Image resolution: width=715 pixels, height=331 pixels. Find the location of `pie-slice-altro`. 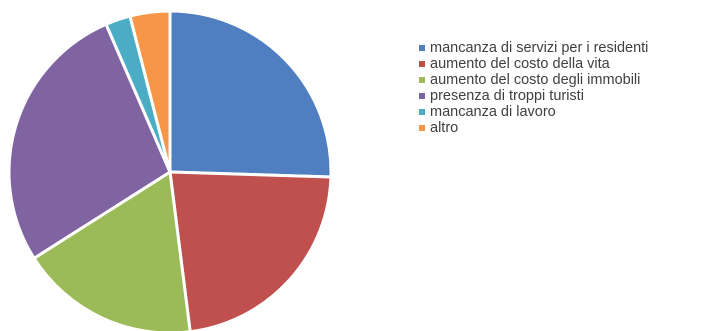

pie-slice-altro is located at coordinates (150, 91).